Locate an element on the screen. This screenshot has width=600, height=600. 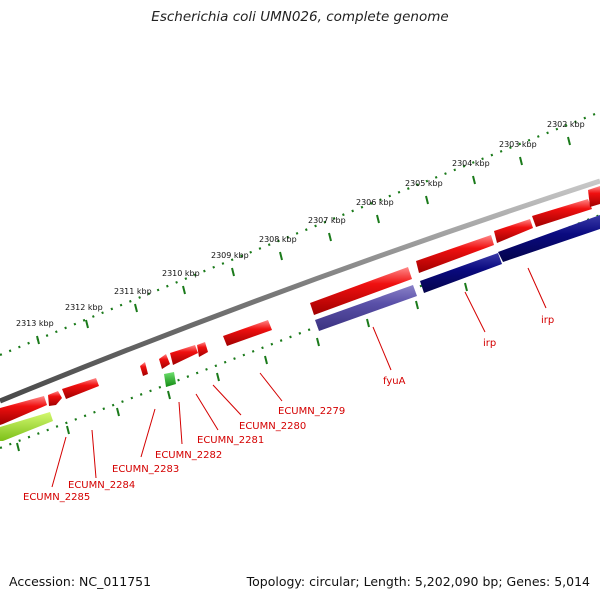
kbp-label: 2311 kbp is located at coordinates (133, 291).